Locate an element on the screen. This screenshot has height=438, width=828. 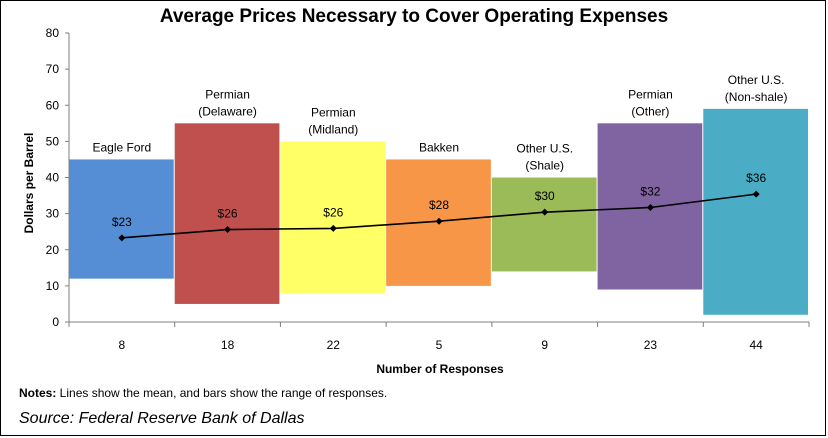
x-tick-label: 8 is located at coordinates (122, 345).